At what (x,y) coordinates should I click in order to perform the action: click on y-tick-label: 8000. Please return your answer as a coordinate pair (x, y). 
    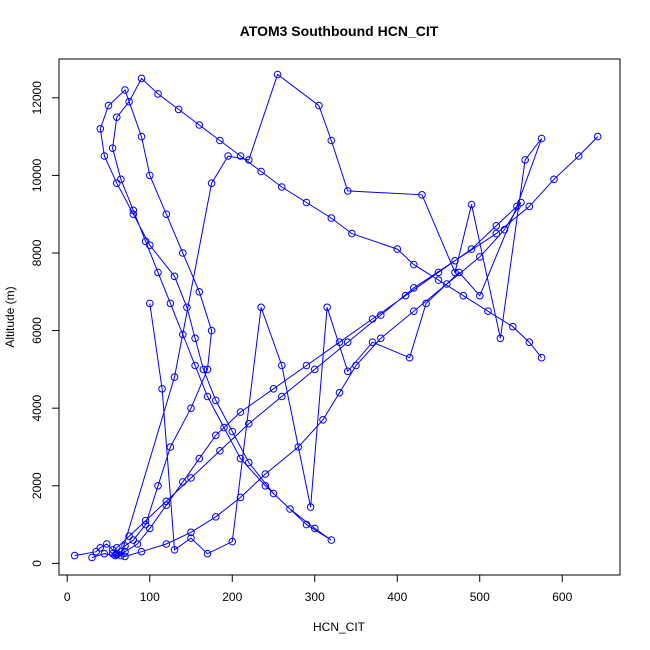
    Looking at the image, I should click on (37, 252).